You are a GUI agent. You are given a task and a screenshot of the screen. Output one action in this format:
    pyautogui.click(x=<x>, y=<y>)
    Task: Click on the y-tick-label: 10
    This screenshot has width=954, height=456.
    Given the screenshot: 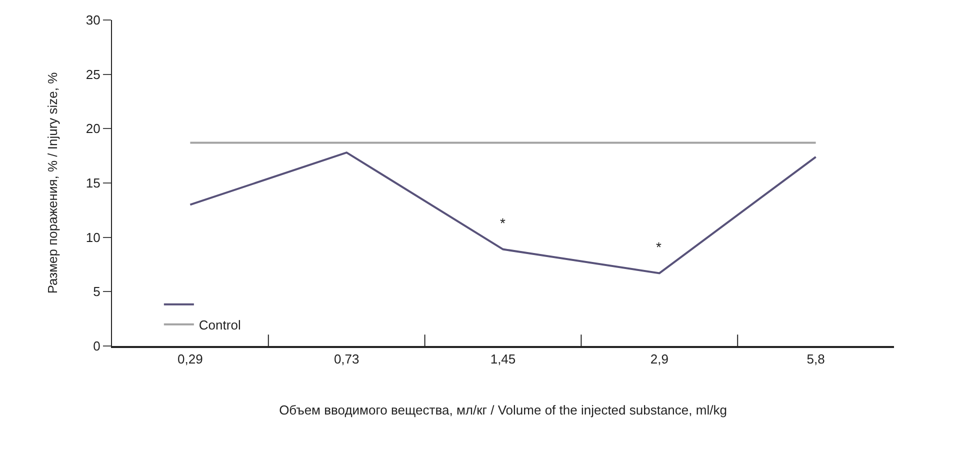 What is the action you would take?
    pyautogui.click(x=93, y=237)
    